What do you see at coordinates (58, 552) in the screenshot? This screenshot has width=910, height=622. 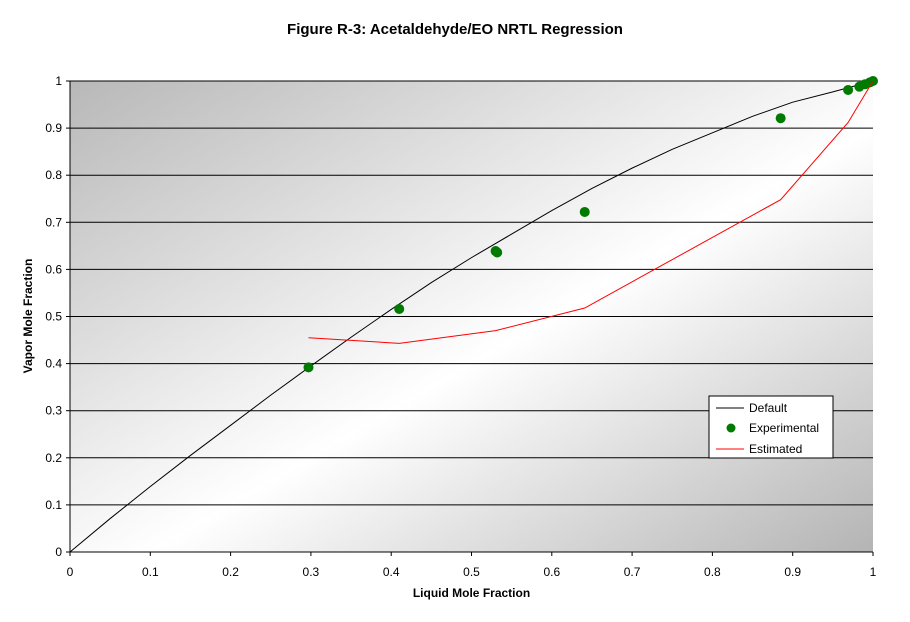 I see `y-tick-label: 0` at bounding box center [58, 552].